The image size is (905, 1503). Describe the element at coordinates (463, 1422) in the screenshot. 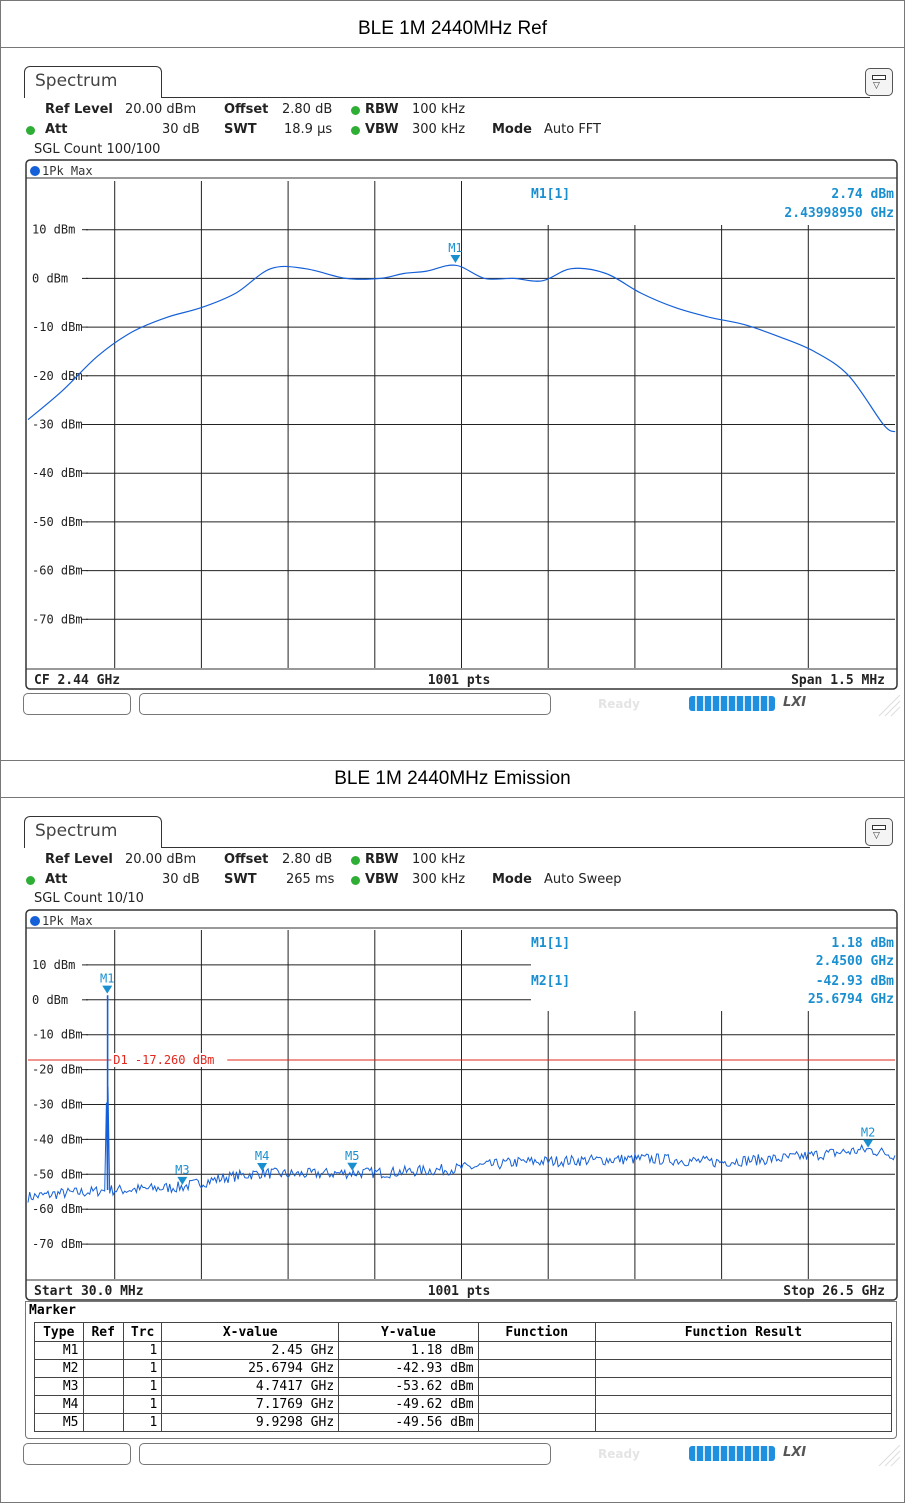

I see `table-row: M5 1 9.9298 GHz -49.56 dBm` at that location.